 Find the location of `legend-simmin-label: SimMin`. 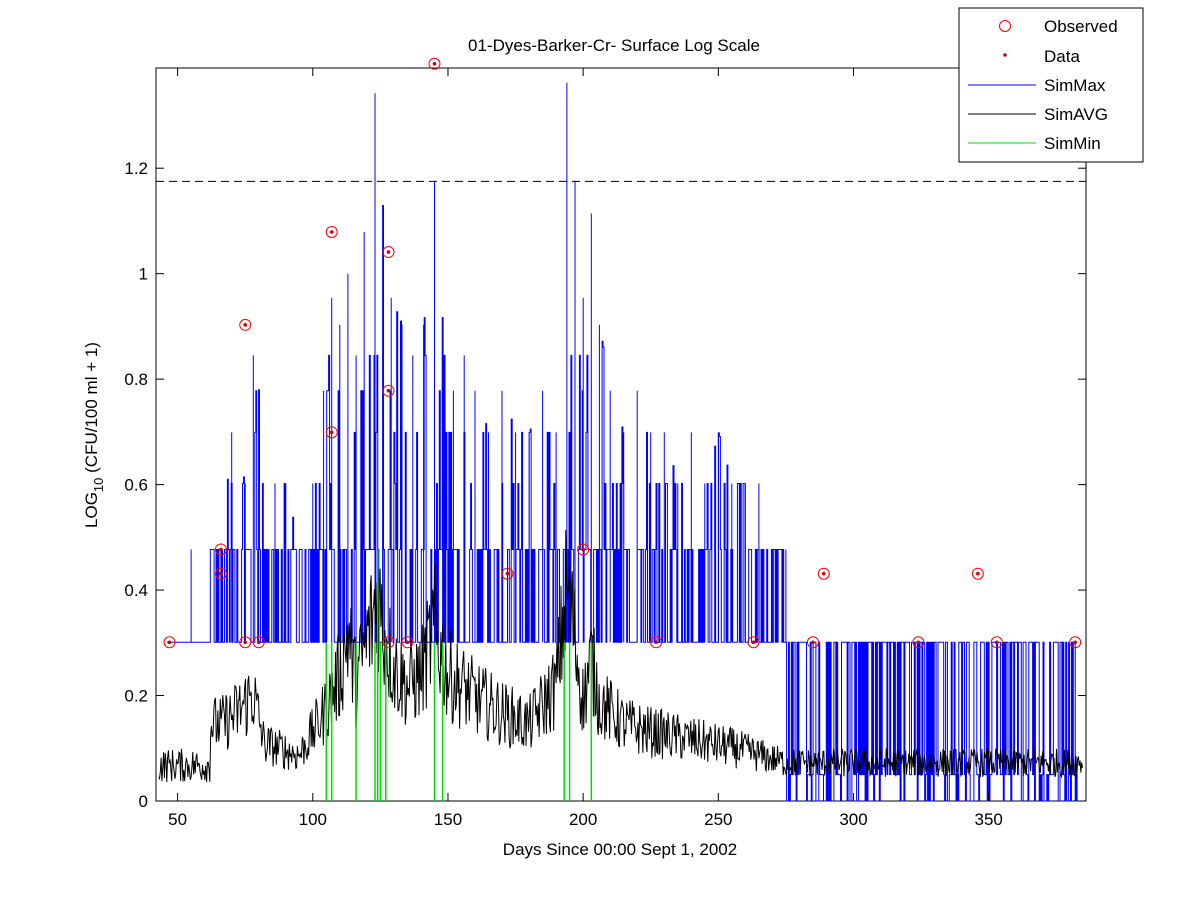

legend-simmin-label: SimMin is located at coordinates (1072, 143).